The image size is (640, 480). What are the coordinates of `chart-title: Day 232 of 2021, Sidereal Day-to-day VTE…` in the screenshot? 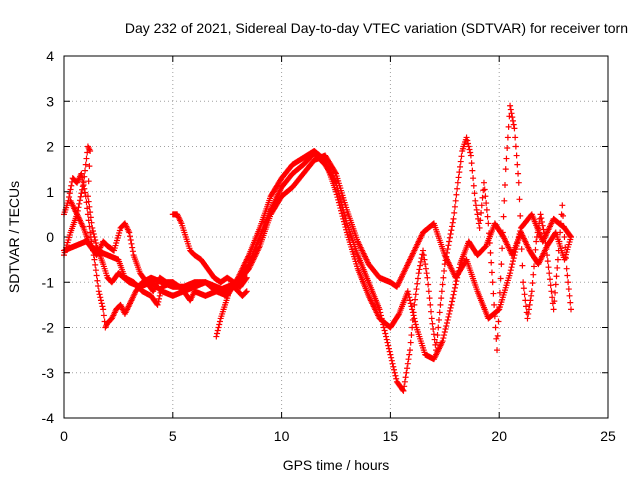 It's located at (376, 28).